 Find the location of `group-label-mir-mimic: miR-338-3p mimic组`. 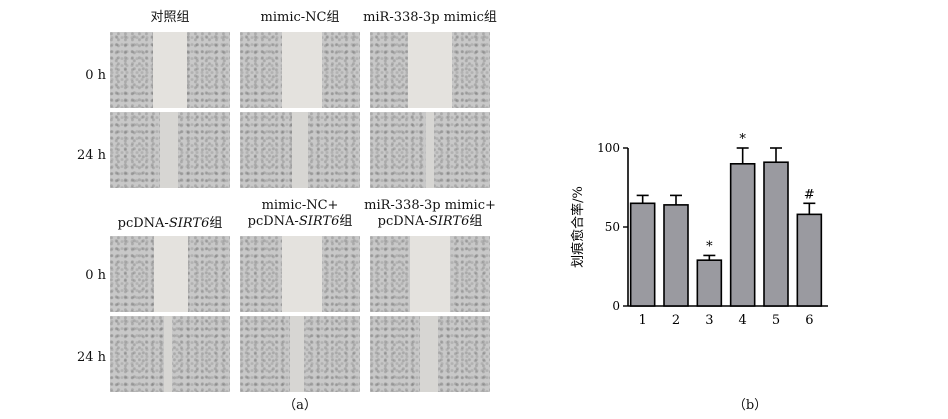

group-label-mir-mimic: miR-338-3p mimic组 is located at coordinates (430, 17).